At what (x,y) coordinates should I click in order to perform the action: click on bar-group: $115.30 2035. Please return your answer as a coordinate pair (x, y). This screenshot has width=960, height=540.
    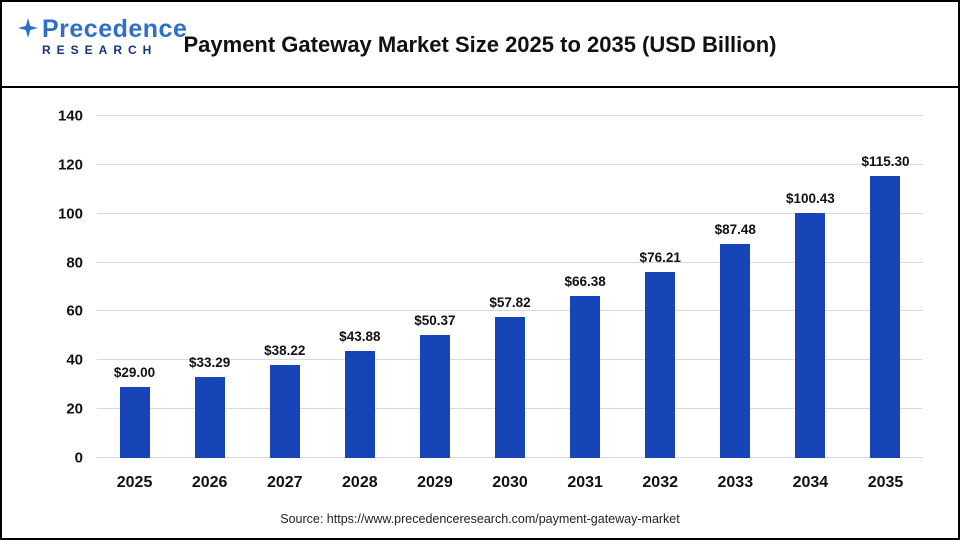
    Looking at the image, I should click on (885, 303).